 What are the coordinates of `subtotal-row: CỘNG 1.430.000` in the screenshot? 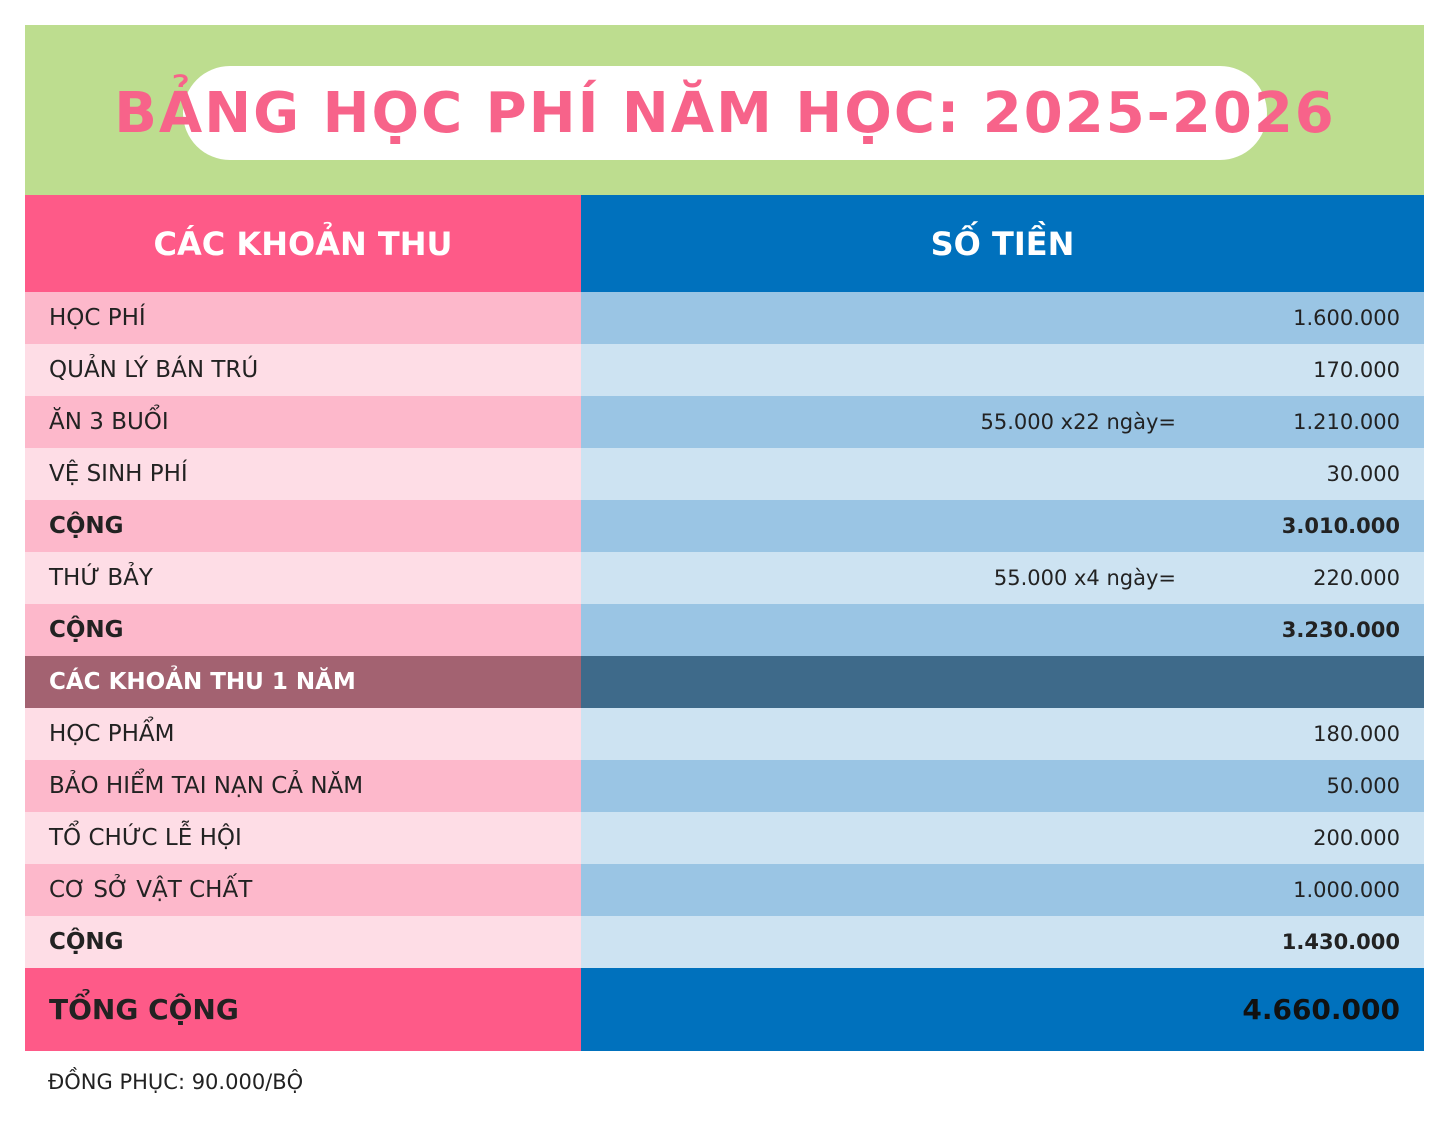 It's located at (724, 942).